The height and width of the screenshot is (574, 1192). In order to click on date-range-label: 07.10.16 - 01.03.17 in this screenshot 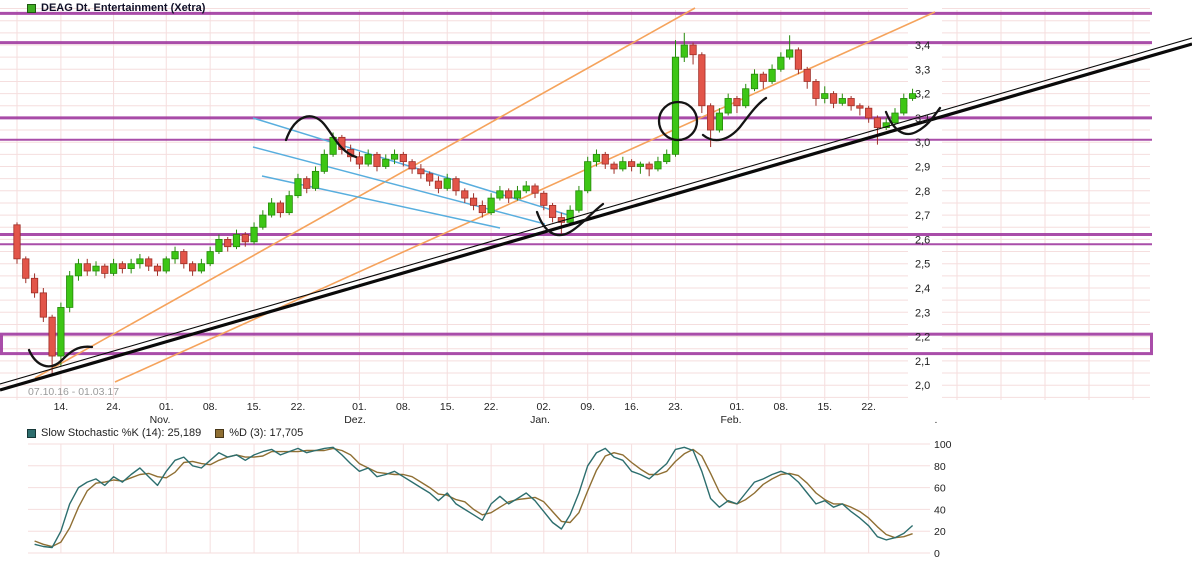, I will do `click(74, 392)`.